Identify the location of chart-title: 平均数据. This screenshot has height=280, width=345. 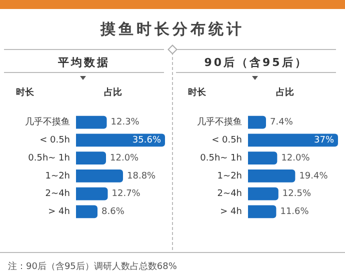
(84, 62).